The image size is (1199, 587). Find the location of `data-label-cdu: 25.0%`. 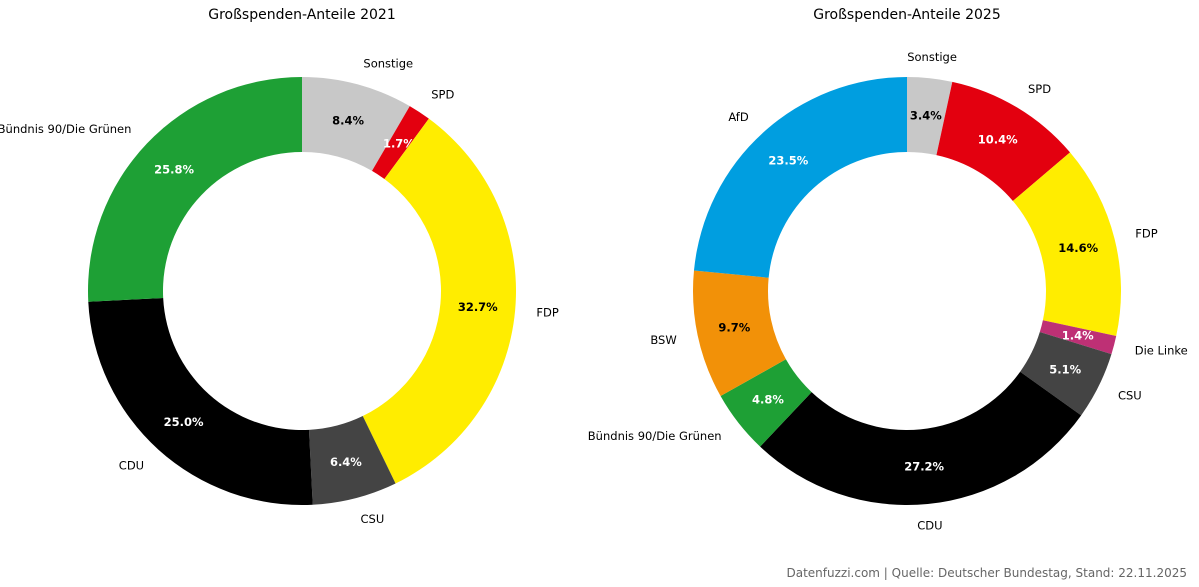

data-label-cdu: 25.0% is located at coordinates (184, 422).